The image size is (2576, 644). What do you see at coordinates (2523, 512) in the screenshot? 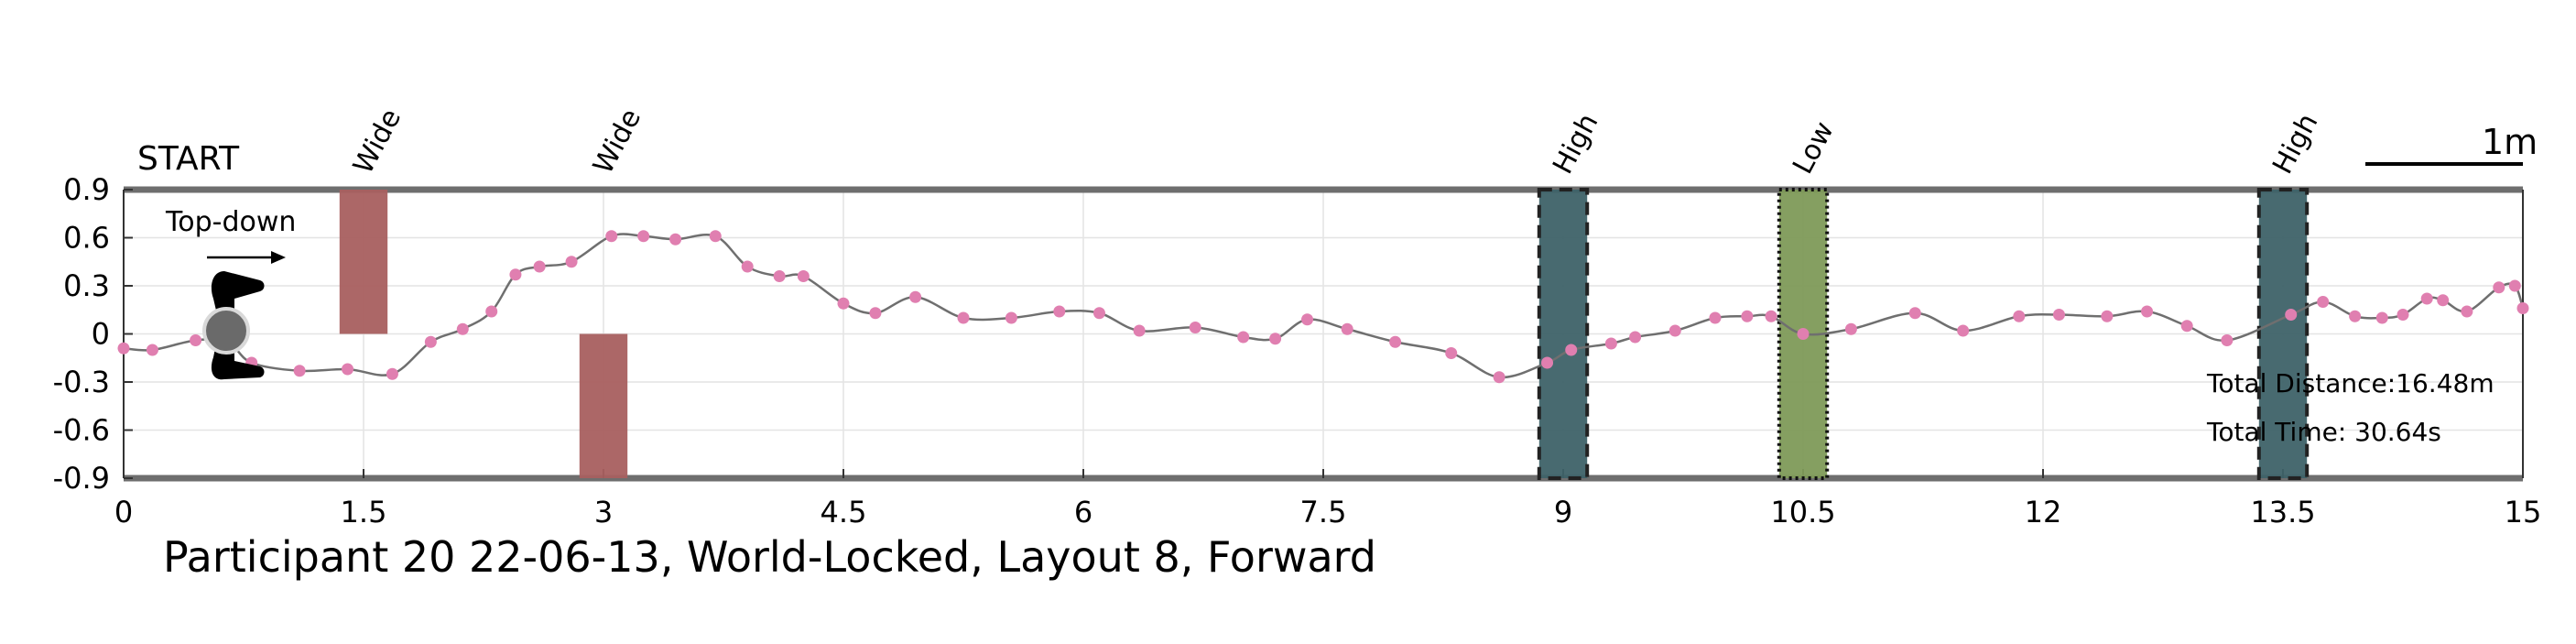
I see `x-tick-label: 15` at bounding box center [2523, 512].